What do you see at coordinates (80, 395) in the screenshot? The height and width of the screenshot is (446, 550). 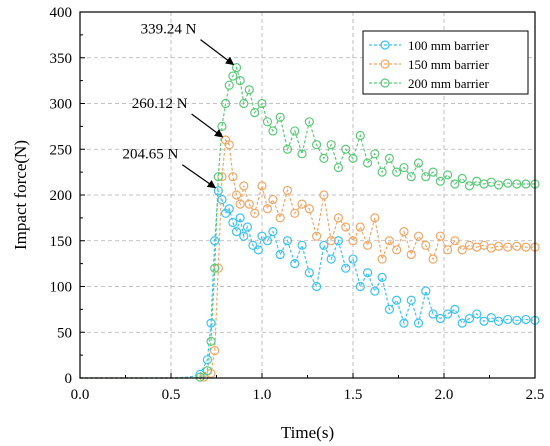 I see `x-tick-label: 0.0` at bounding box center [80, 395].